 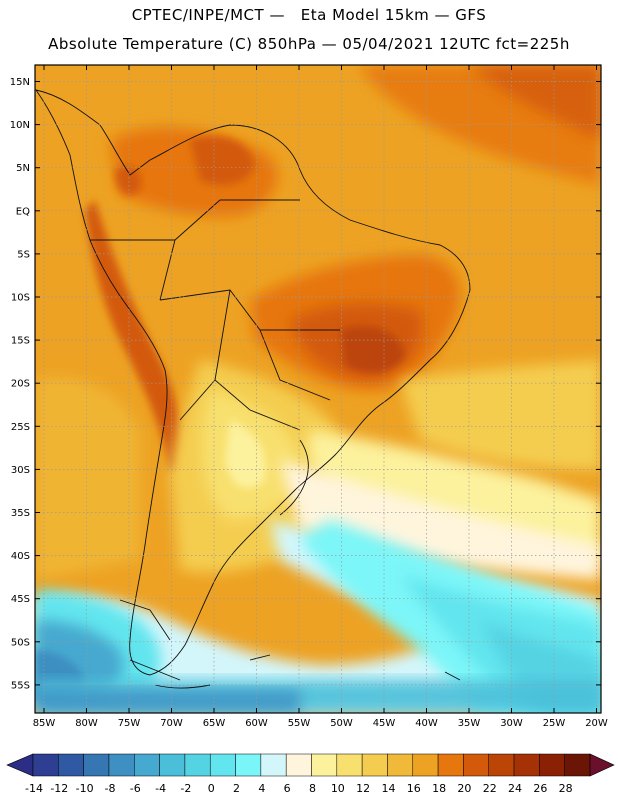 What do you see at coordinates (464, 788) in the screenshot?
I see `colorbar-label: 20` at bounding box center [464, 788].